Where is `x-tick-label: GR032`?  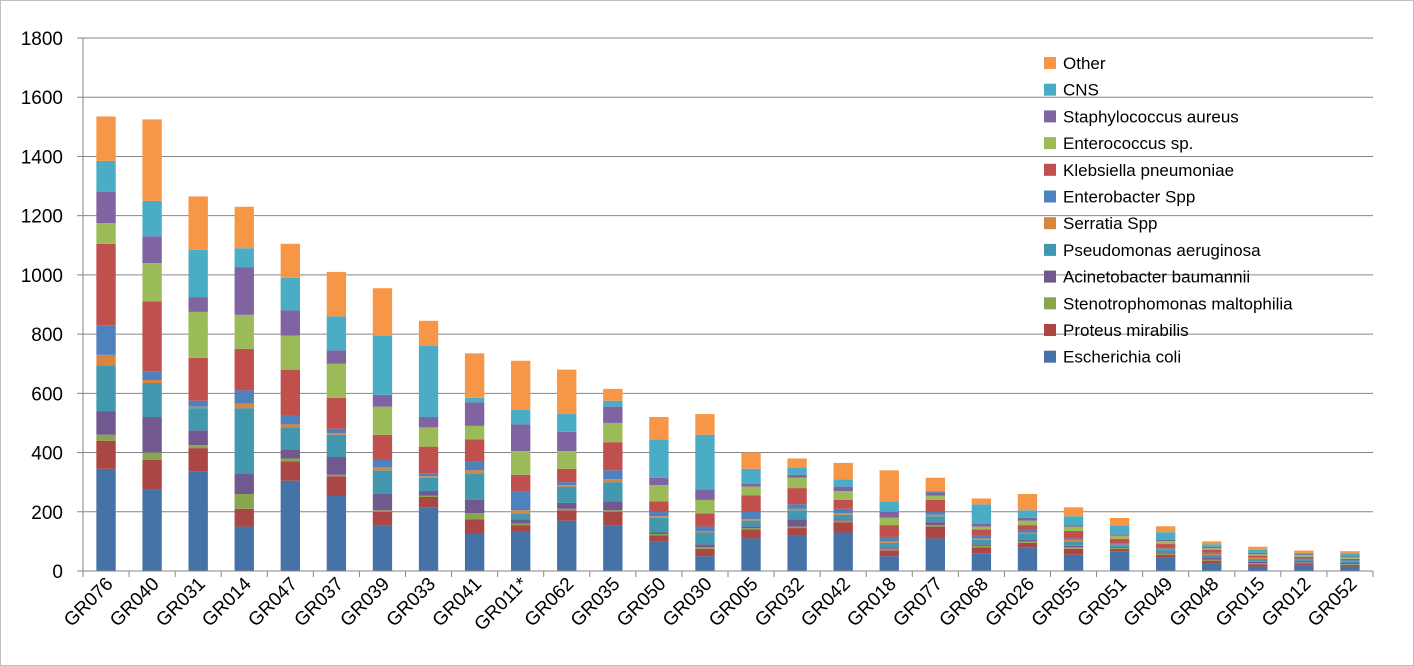 x-tick-label: GR032 is located at coordinates (779, 602).